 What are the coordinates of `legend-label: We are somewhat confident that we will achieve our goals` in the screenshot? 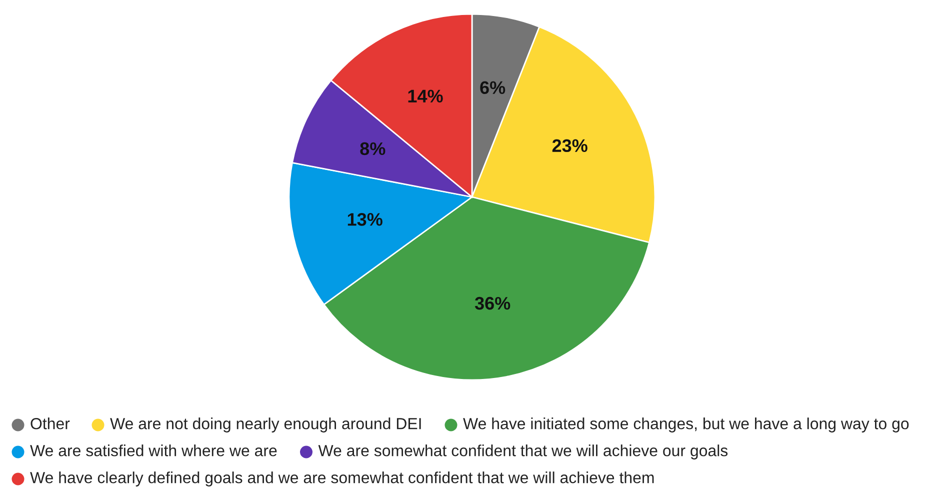 It's located at (523, 452).